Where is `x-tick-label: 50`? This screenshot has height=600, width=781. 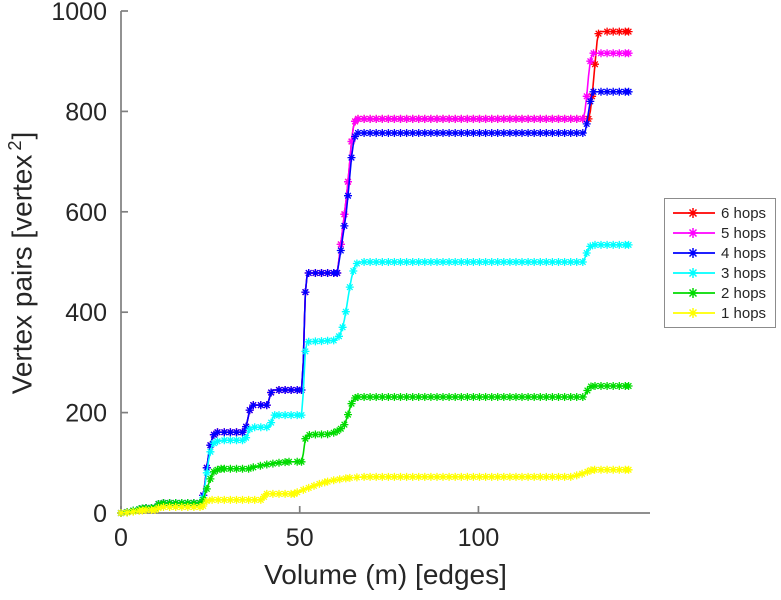 x-tick-label: 50 is located at coordinates (300, 538).